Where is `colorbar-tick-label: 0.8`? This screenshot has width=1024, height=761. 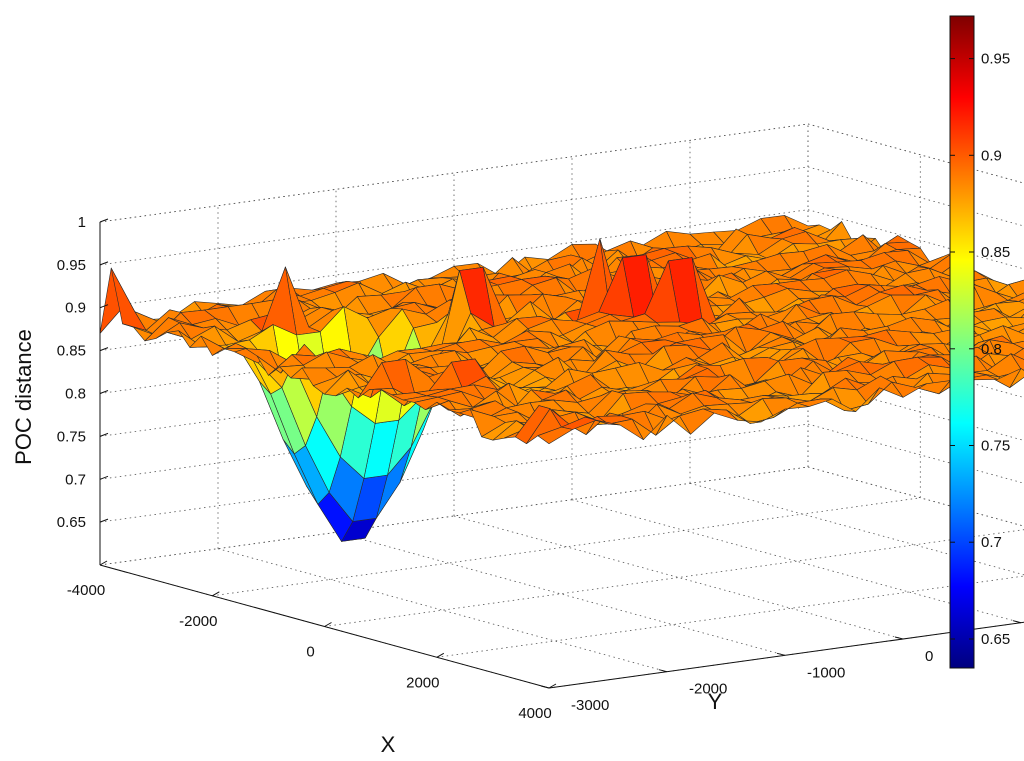 colorbar-tick-label: 0.8 is located at coordinates (991, 349).